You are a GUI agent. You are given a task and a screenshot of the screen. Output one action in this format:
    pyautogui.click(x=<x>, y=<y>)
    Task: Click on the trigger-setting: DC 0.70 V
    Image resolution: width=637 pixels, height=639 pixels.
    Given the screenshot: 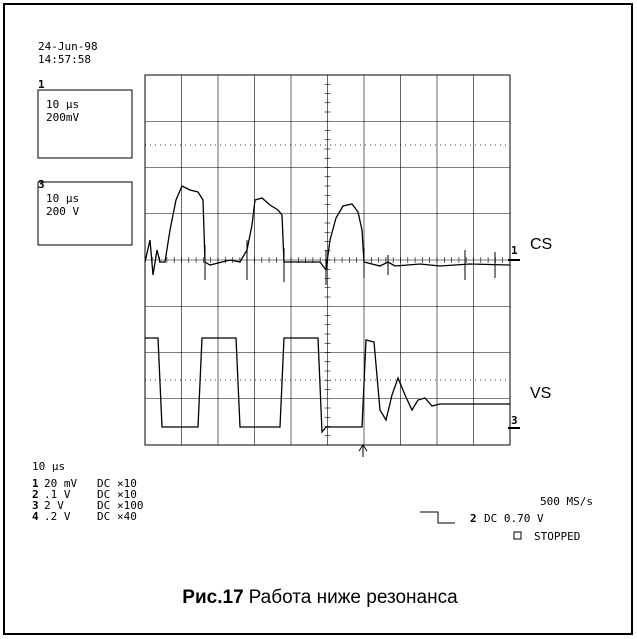 What is the action you would take?
    pyautogui.click(x=514, y=518)
    